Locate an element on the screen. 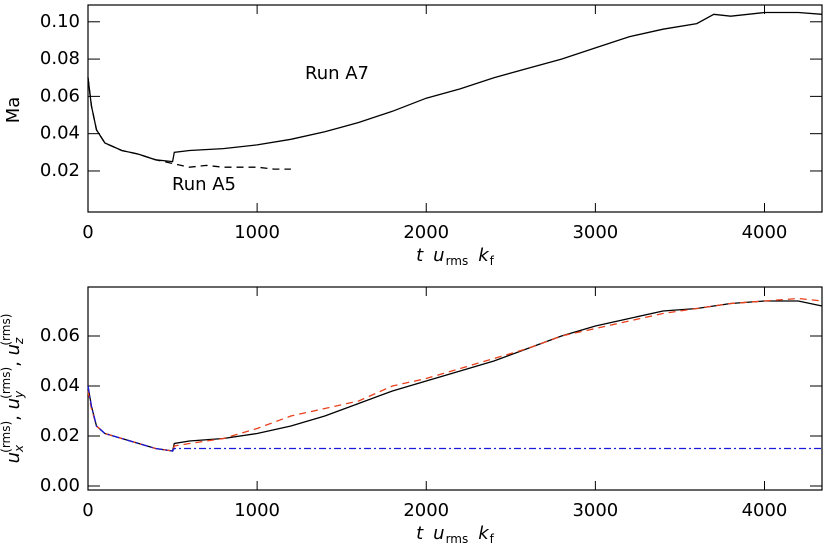  y-tick-label: 0.10 is located at coordinates (60, 21).